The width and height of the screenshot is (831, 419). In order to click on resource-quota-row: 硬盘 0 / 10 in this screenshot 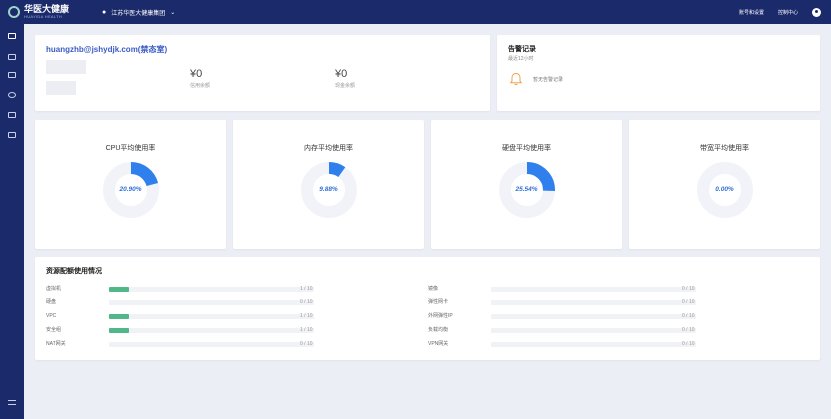, I will do `click(196, 302)`.